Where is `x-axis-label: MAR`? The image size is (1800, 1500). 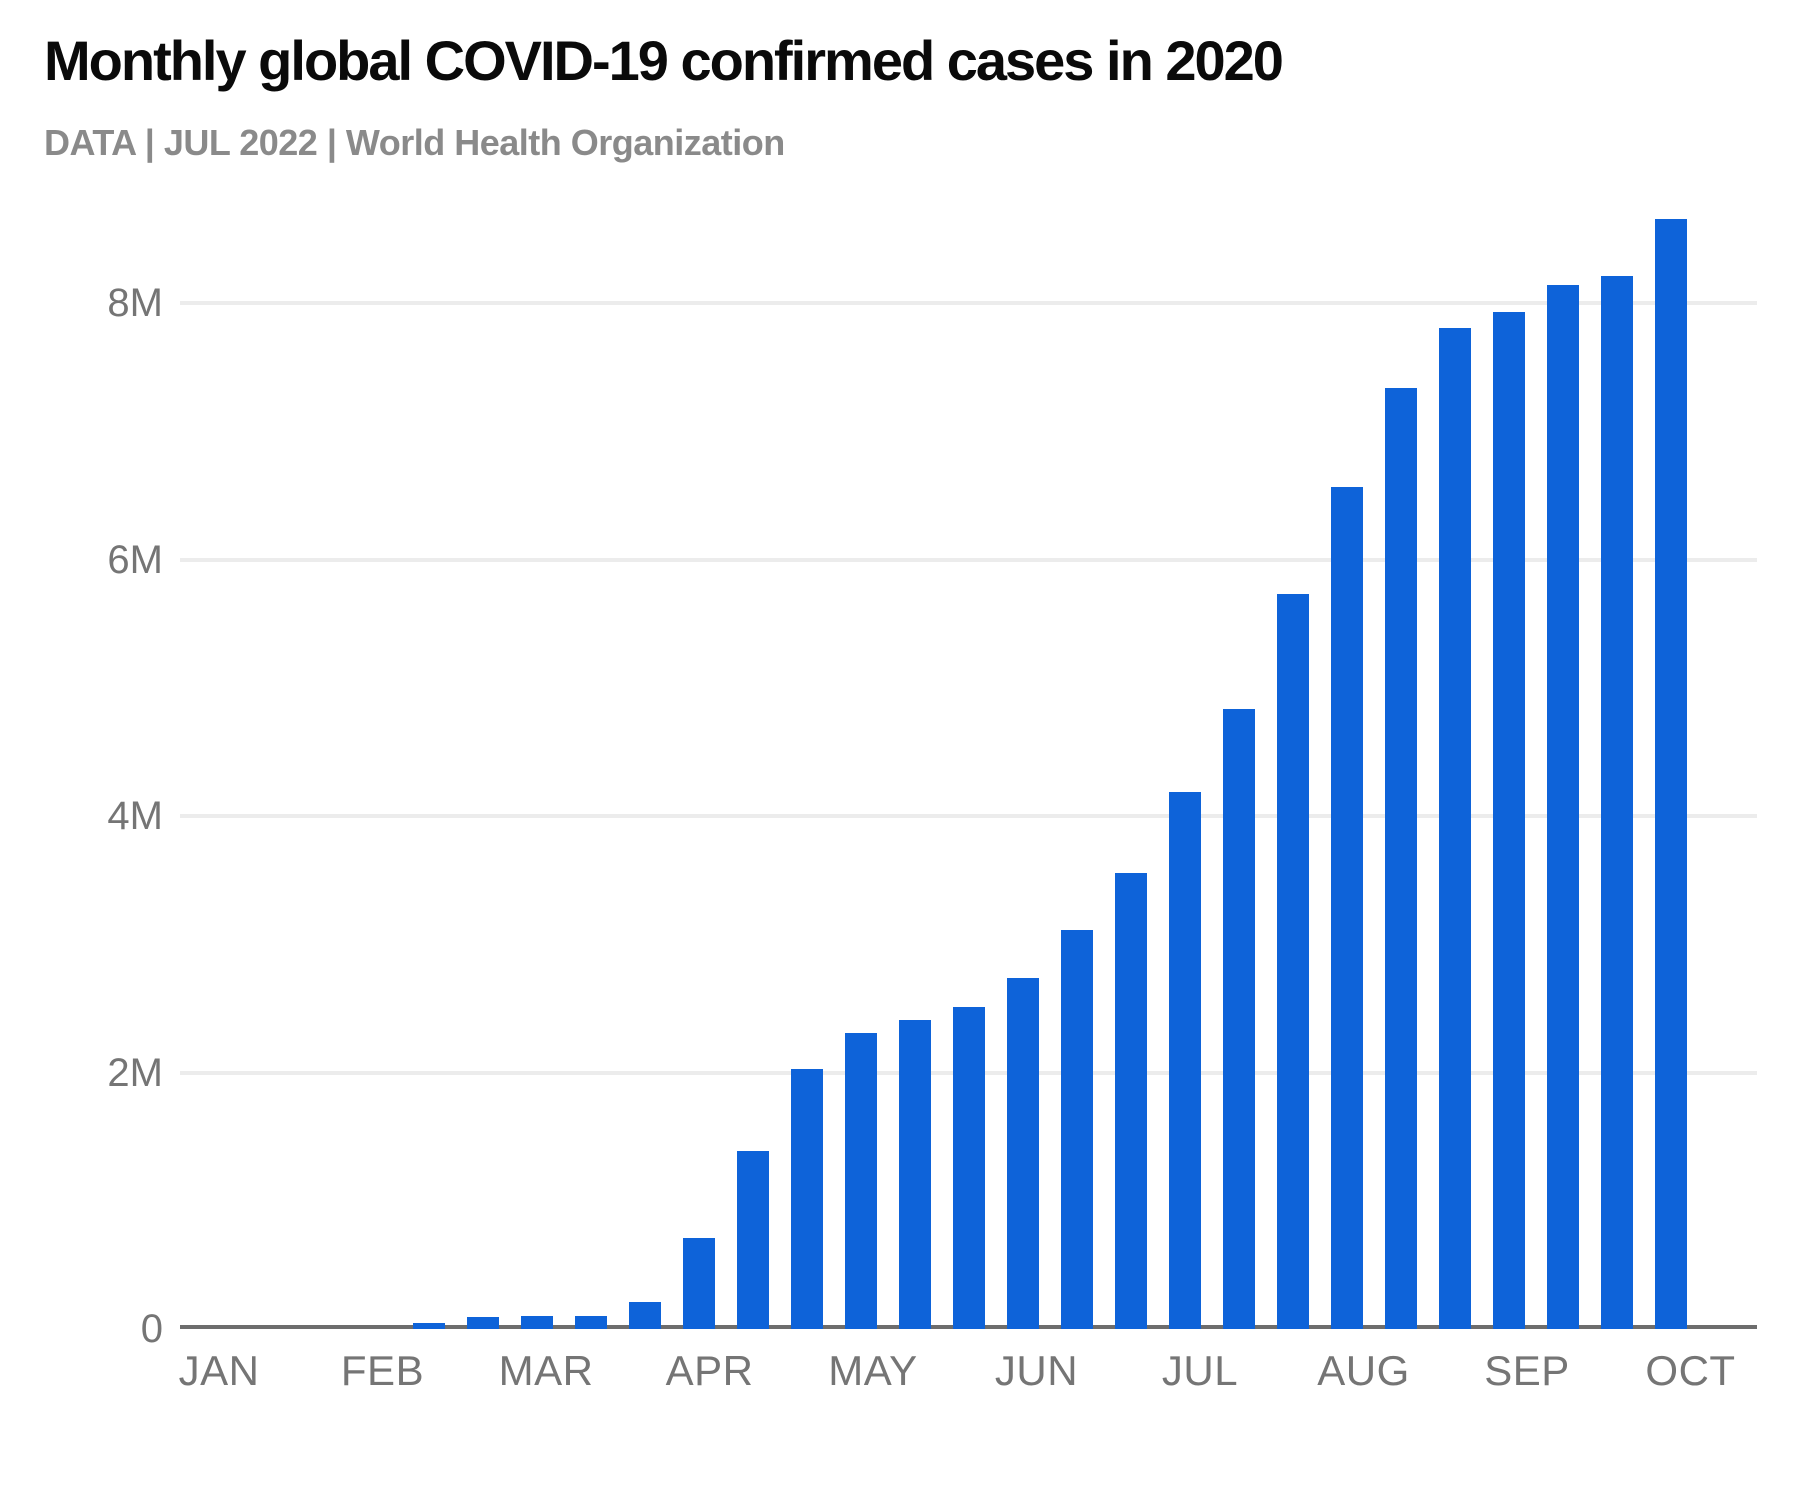 x-axis-label: MAR is located at coordinates (546, 1370).